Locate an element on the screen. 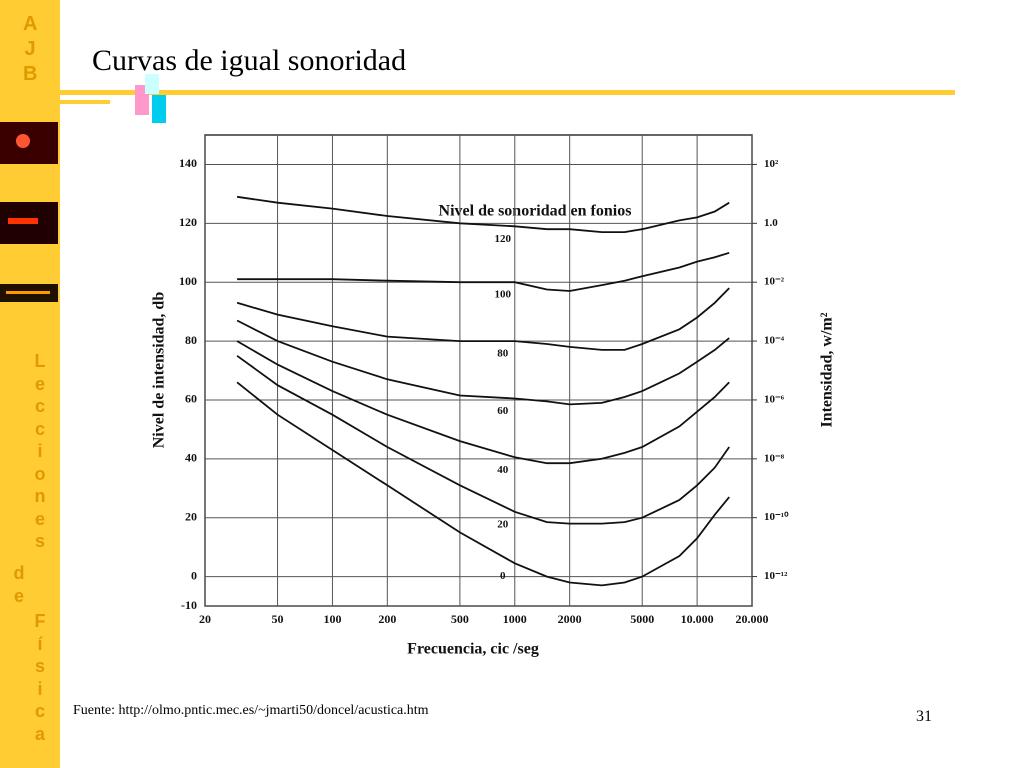 This screenshot has height=768, width=1024. logo-a: A is located at coordinates (30, 24).